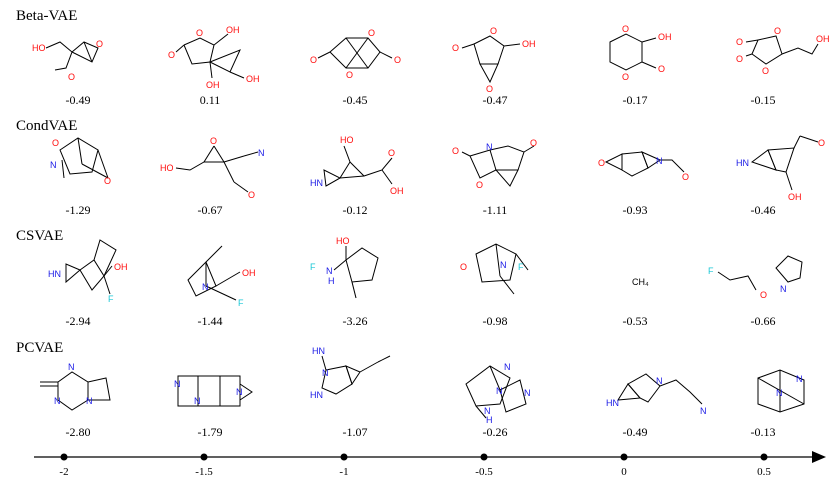  Describe the element at coordinates (78, 210) in the screenshot. I see `score-r1-m0: -1.29` at that location.